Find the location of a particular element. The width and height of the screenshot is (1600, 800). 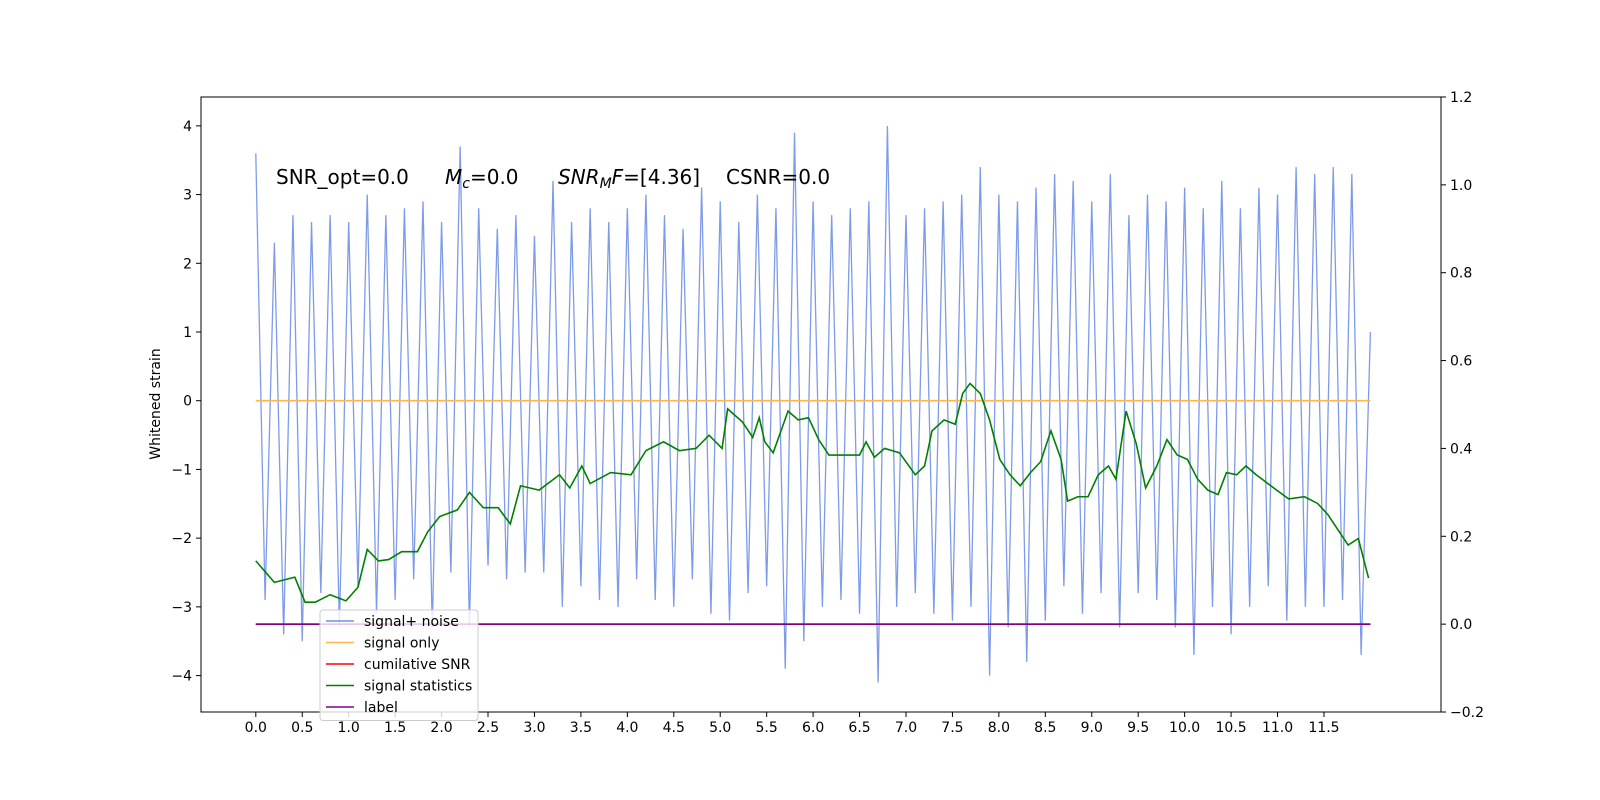

x-tick-label: 10.5 is located at coordinates (1230, 728).